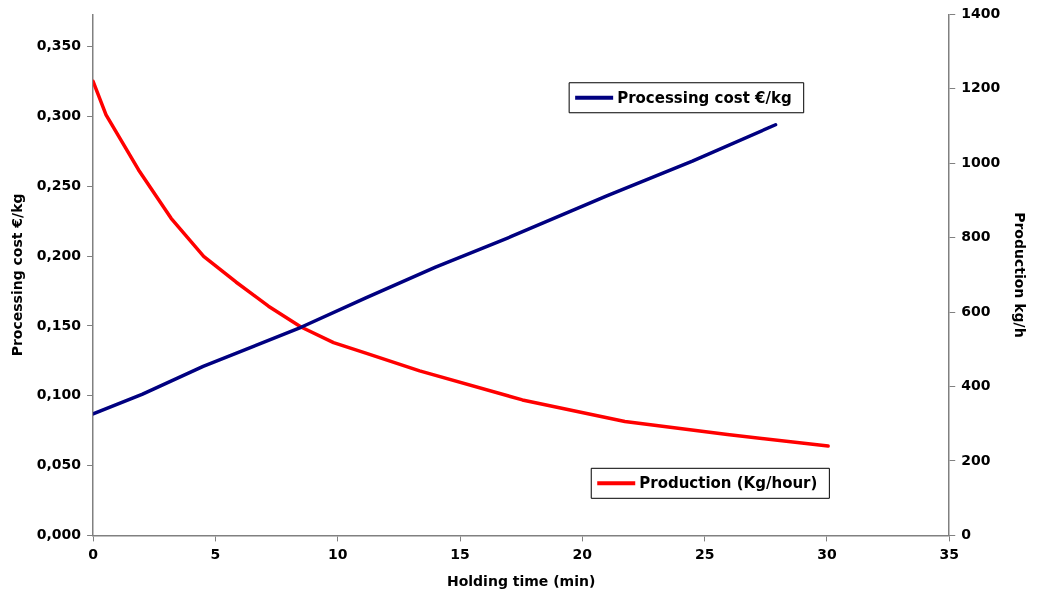 The width and height of the screenshot is (1039, 599). I want to click on y-tick-label: 0,300, so click(59, 115).